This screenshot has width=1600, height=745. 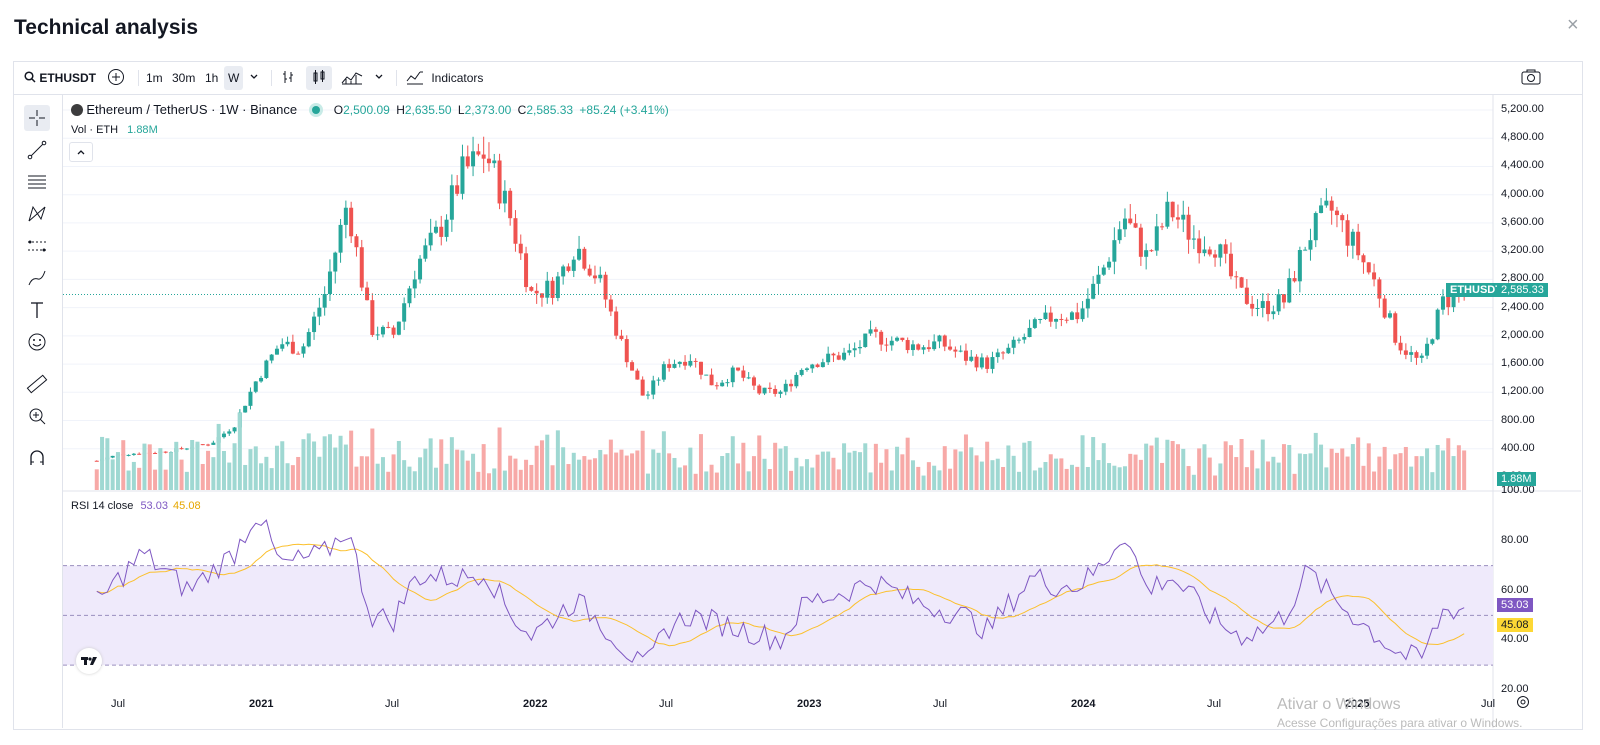 What do you see at coordinates (352, 78) in the screenshot?
I see `area-style-button` at bounding box center [352, 78].